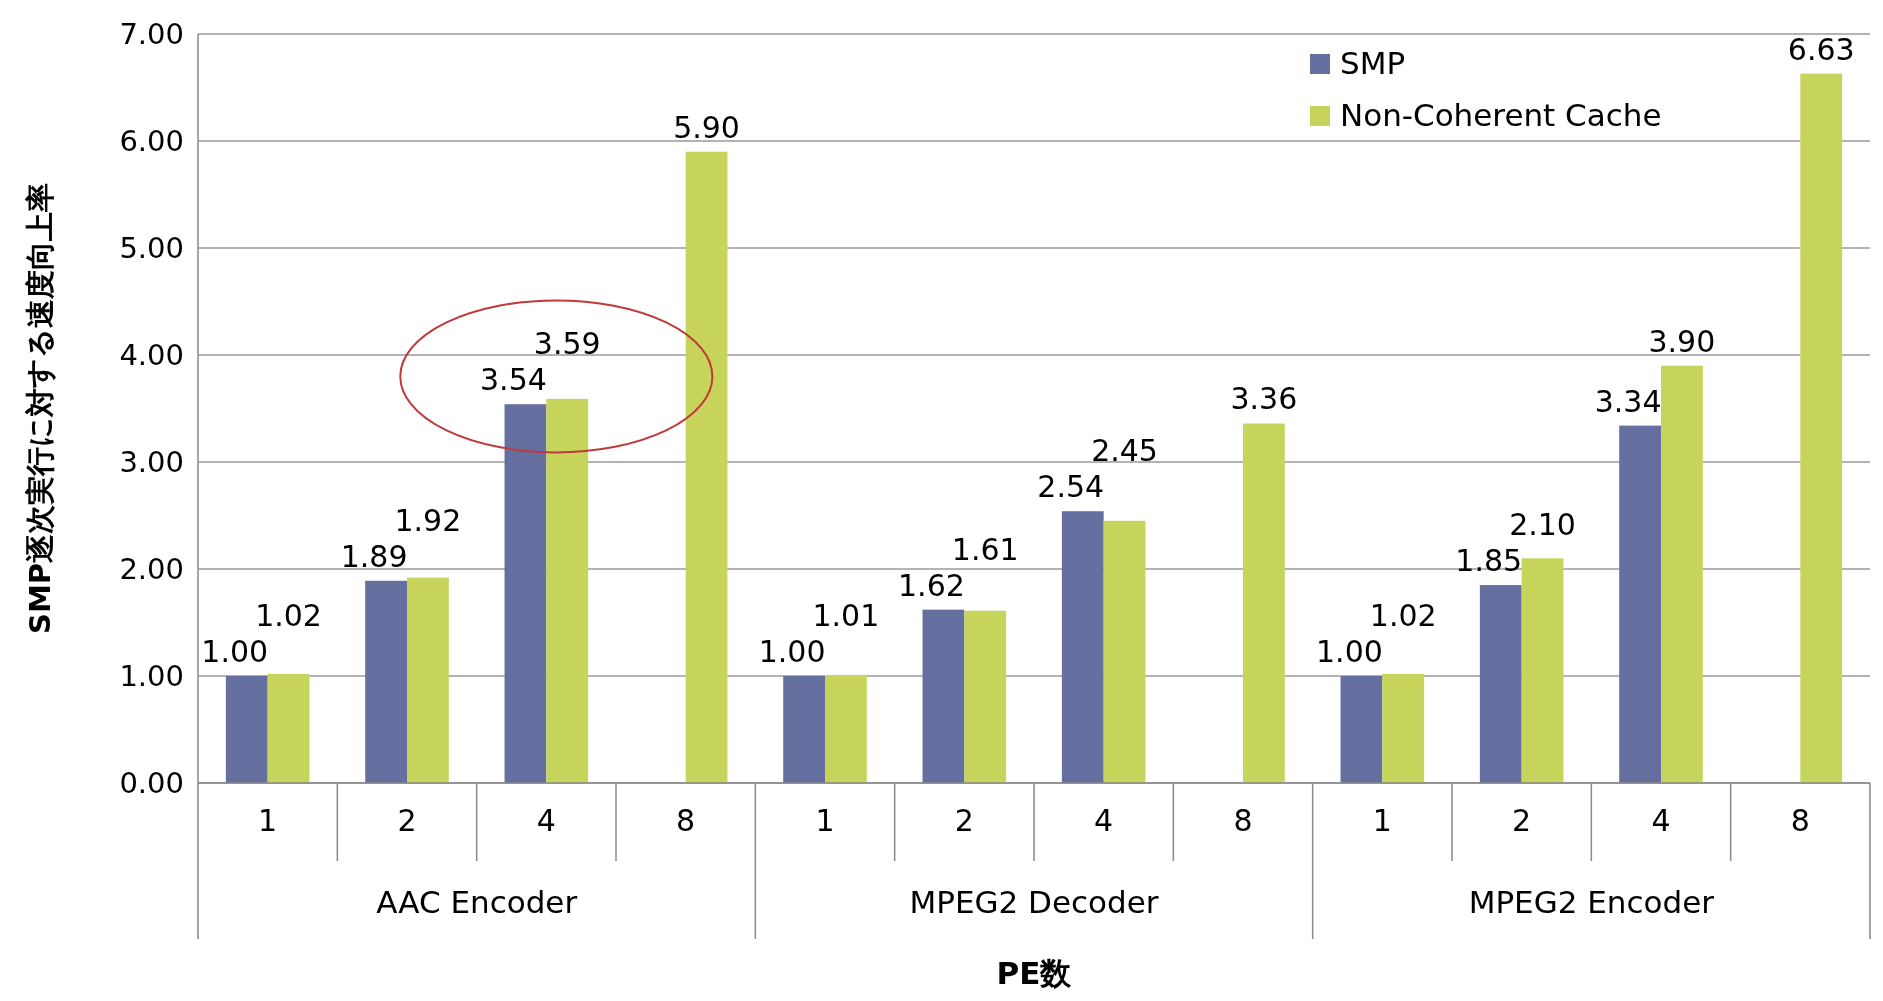 The image size is (1883, 1001). Describe the element at coordinates (1821, 49) in the screenshot. I see `data-label: 6.63` at that location.